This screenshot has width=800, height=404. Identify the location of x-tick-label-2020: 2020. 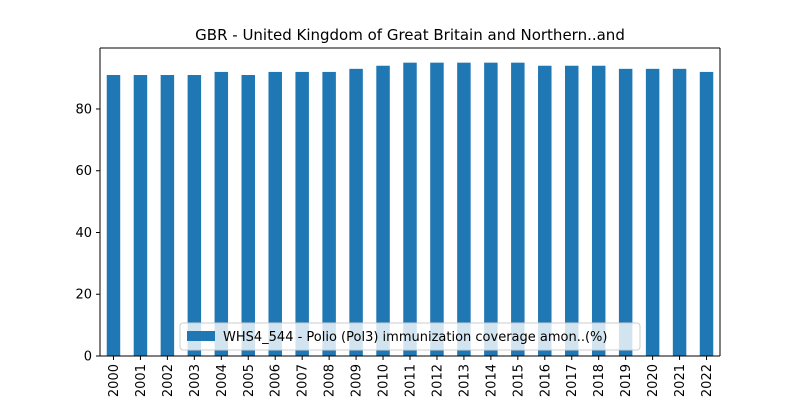
(653, 380).